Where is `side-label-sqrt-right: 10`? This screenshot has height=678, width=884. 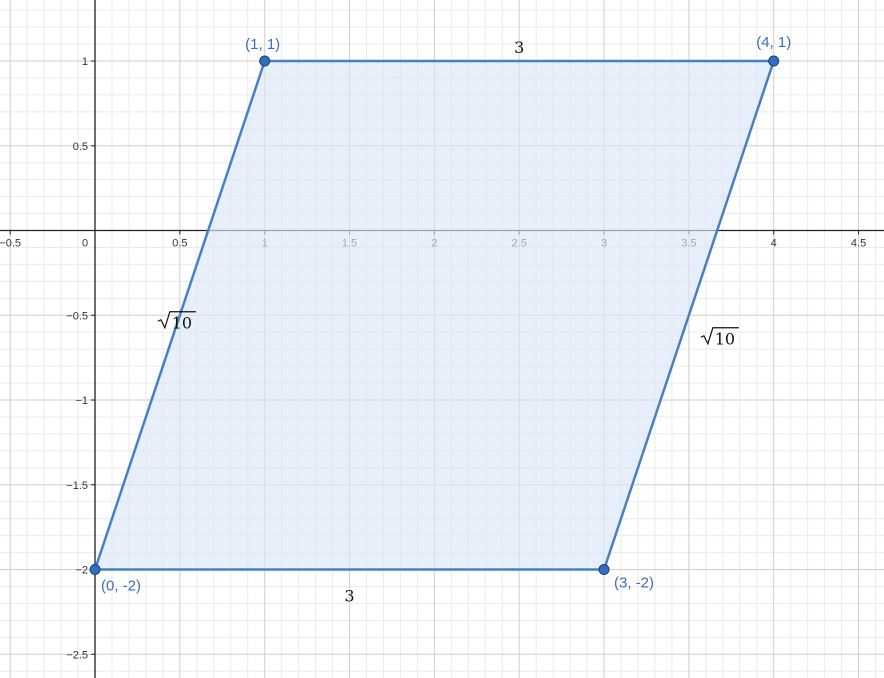
side-label-sqrt-right: 10 is located at coordinates (719, 337).